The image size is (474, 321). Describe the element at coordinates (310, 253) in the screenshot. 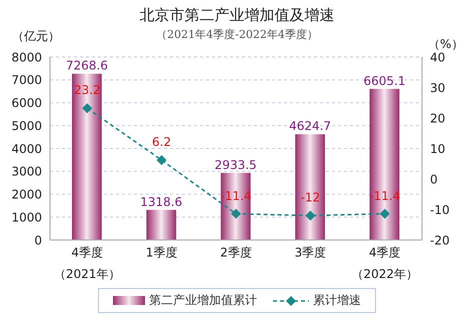

I see `x-tick-label: 3季度` at that location.